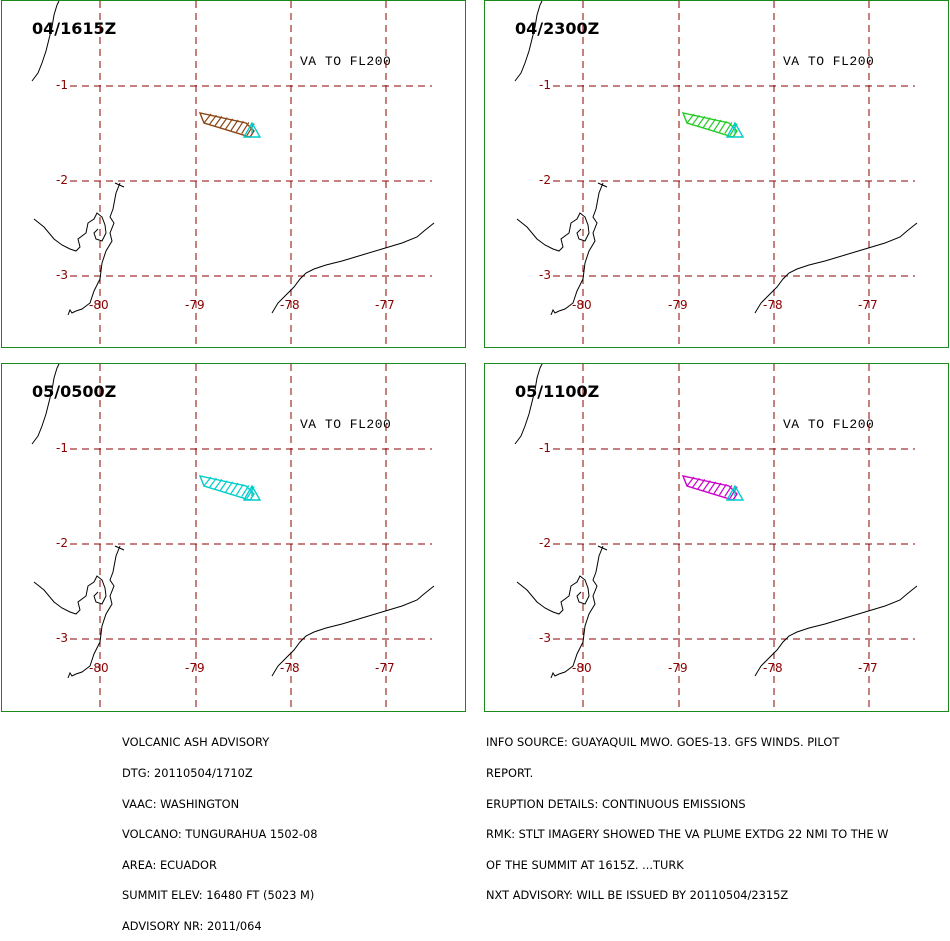 The image size is (950, 941). Describe the element at coordinates (616, 803) in the screenshot. I see `advisory-eruption-details: ERUPTION DETAILS: CONTINUOUS EMISSIONS` at that location.